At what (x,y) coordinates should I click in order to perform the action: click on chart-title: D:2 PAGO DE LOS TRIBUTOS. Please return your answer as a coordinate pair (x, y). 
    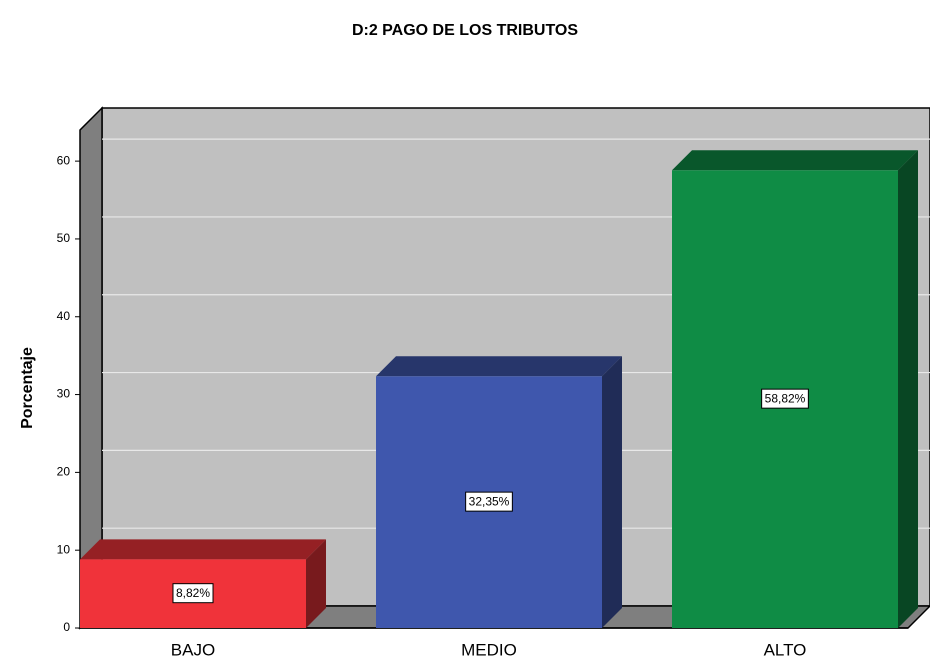
    Looking at the image, I should click on (465, 30).